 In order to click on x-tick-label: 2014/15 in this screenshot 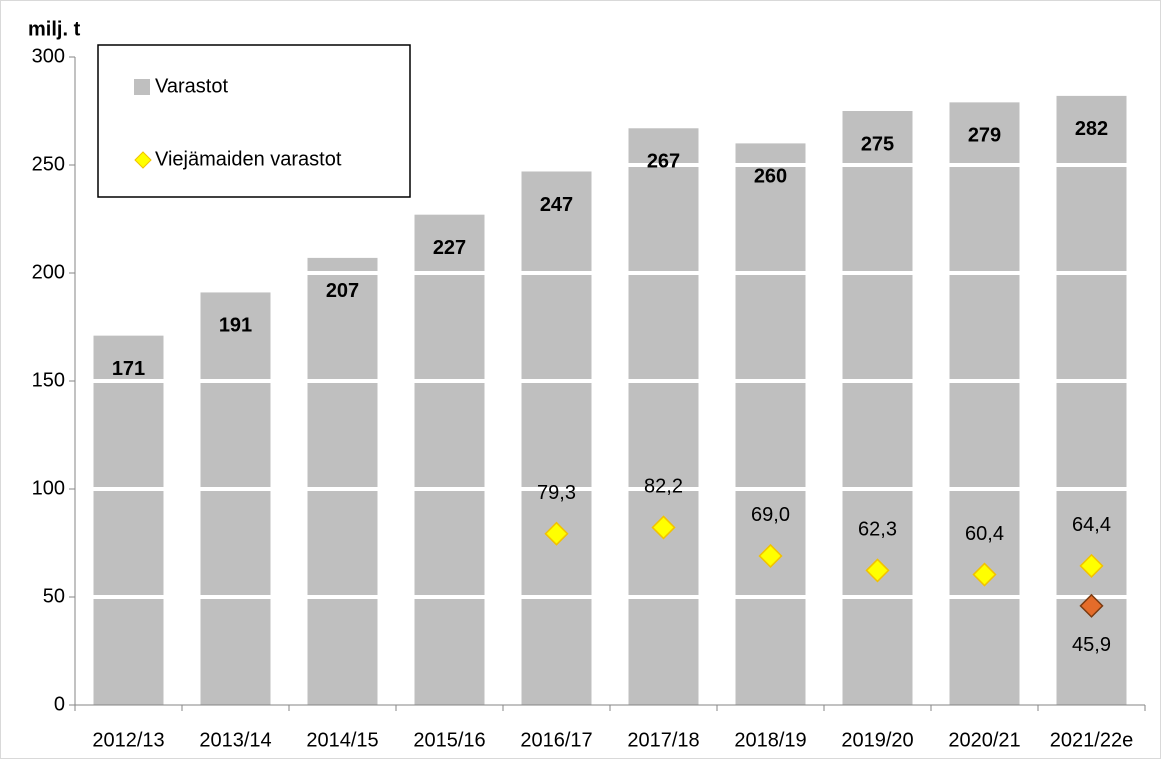, I will do `click(342, 740)`.